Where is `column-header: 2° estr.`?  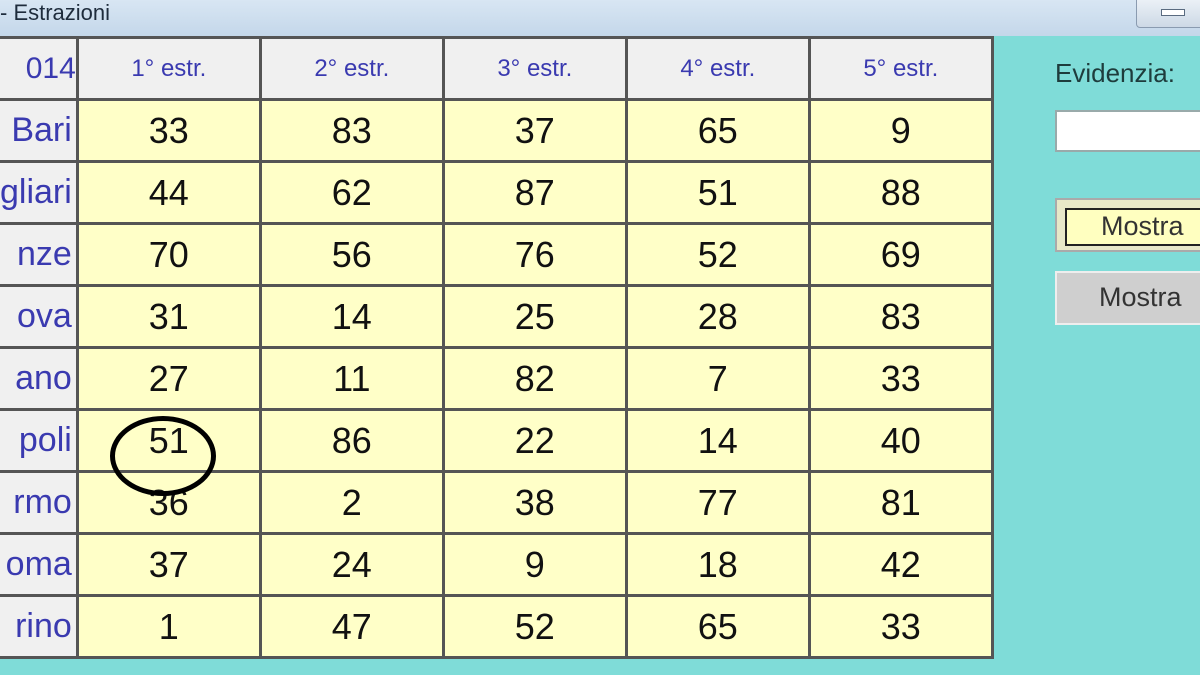
column-header: 2° estr. is located at coordinates (351, 68).